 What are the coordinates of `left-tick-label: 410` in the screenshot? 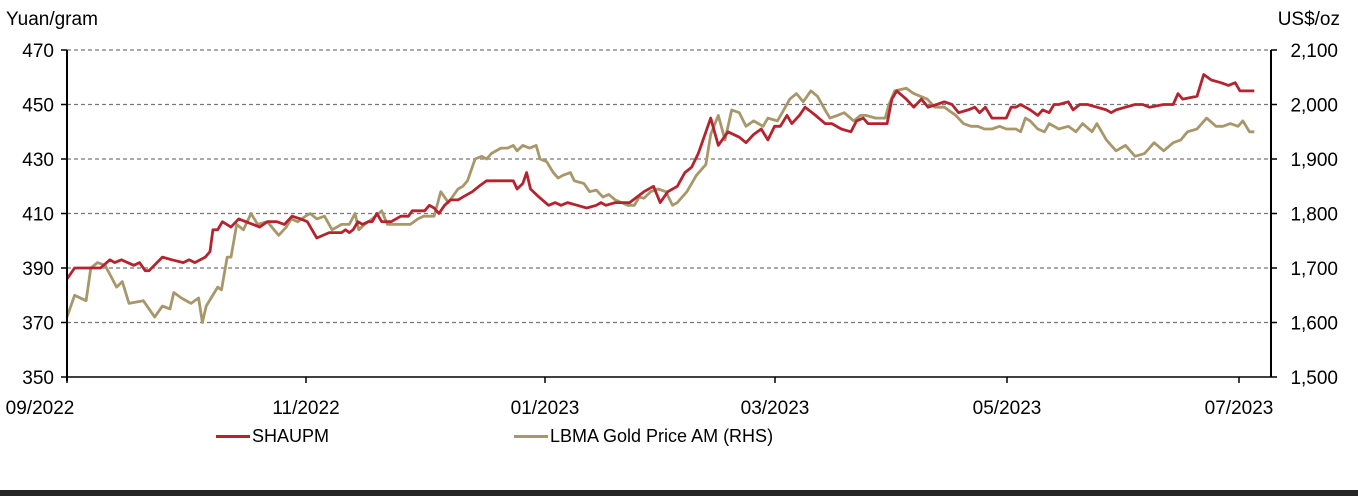 It's located at (38, 215).